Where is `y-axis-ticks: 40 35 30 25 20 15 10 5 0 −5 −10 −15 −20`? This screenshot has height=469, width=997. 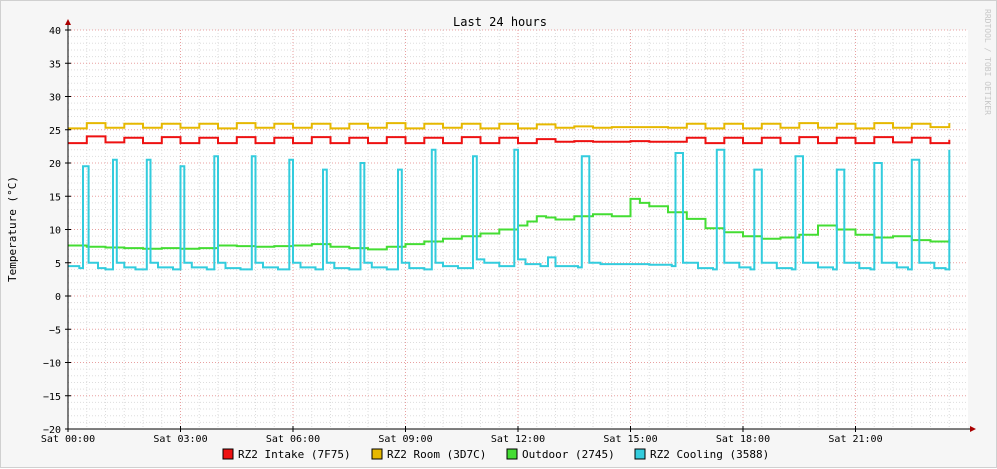
y-axis-ticks: 40 35 30 25 20 15 10 5 0 −5 −10 −15 −20 is located at coordinates (52, 231).